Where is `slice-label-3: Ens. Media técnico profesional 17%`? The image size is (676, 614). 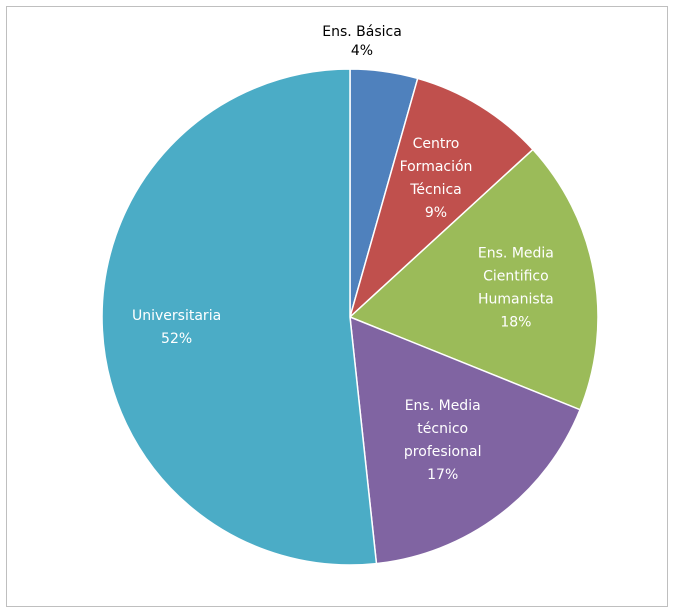
slice-label-3: Ens. Media técnico profesional 17% is located at coordinates (443, 440).